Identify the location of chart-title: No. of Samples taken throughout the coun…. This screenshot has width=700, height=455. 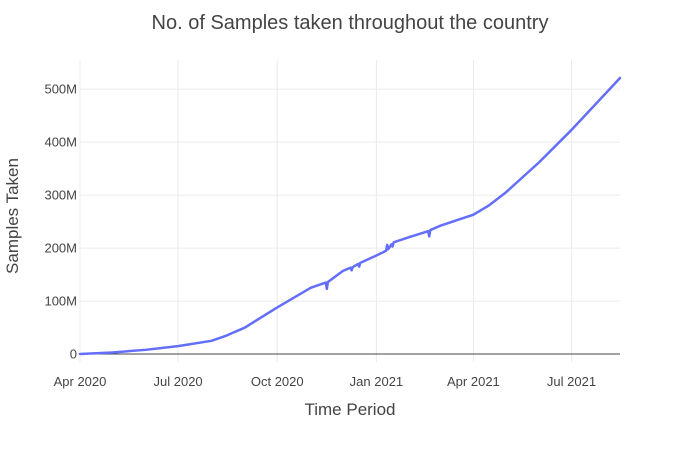
(350, 23).